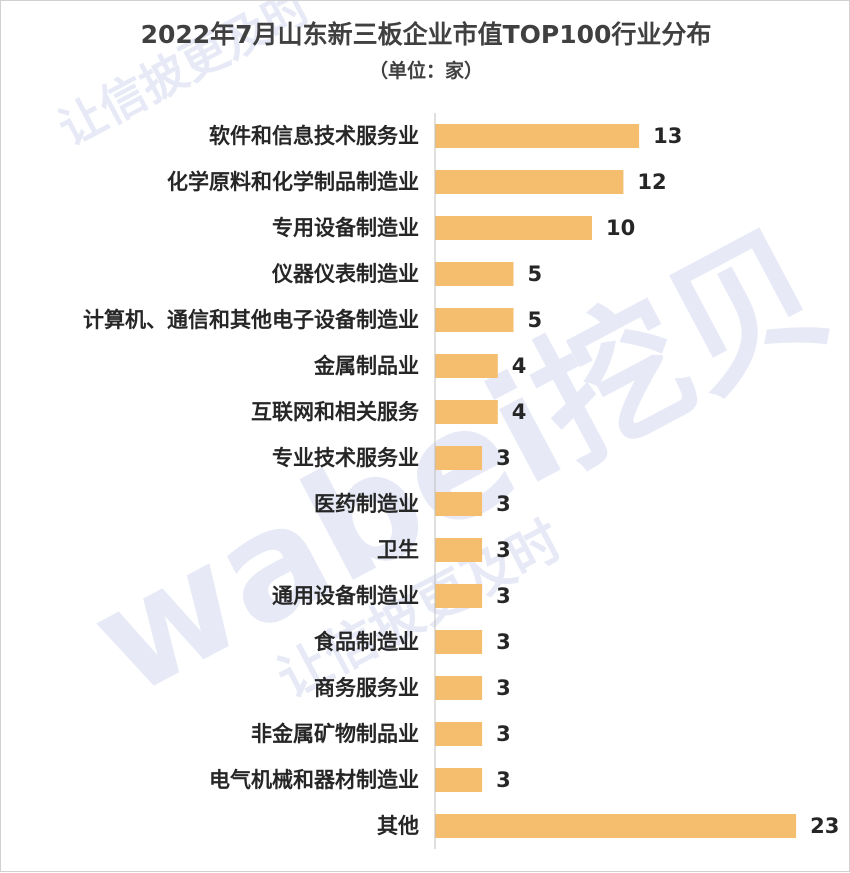  I want to click on category-label: 通用设备制造业, so click(345, 596).